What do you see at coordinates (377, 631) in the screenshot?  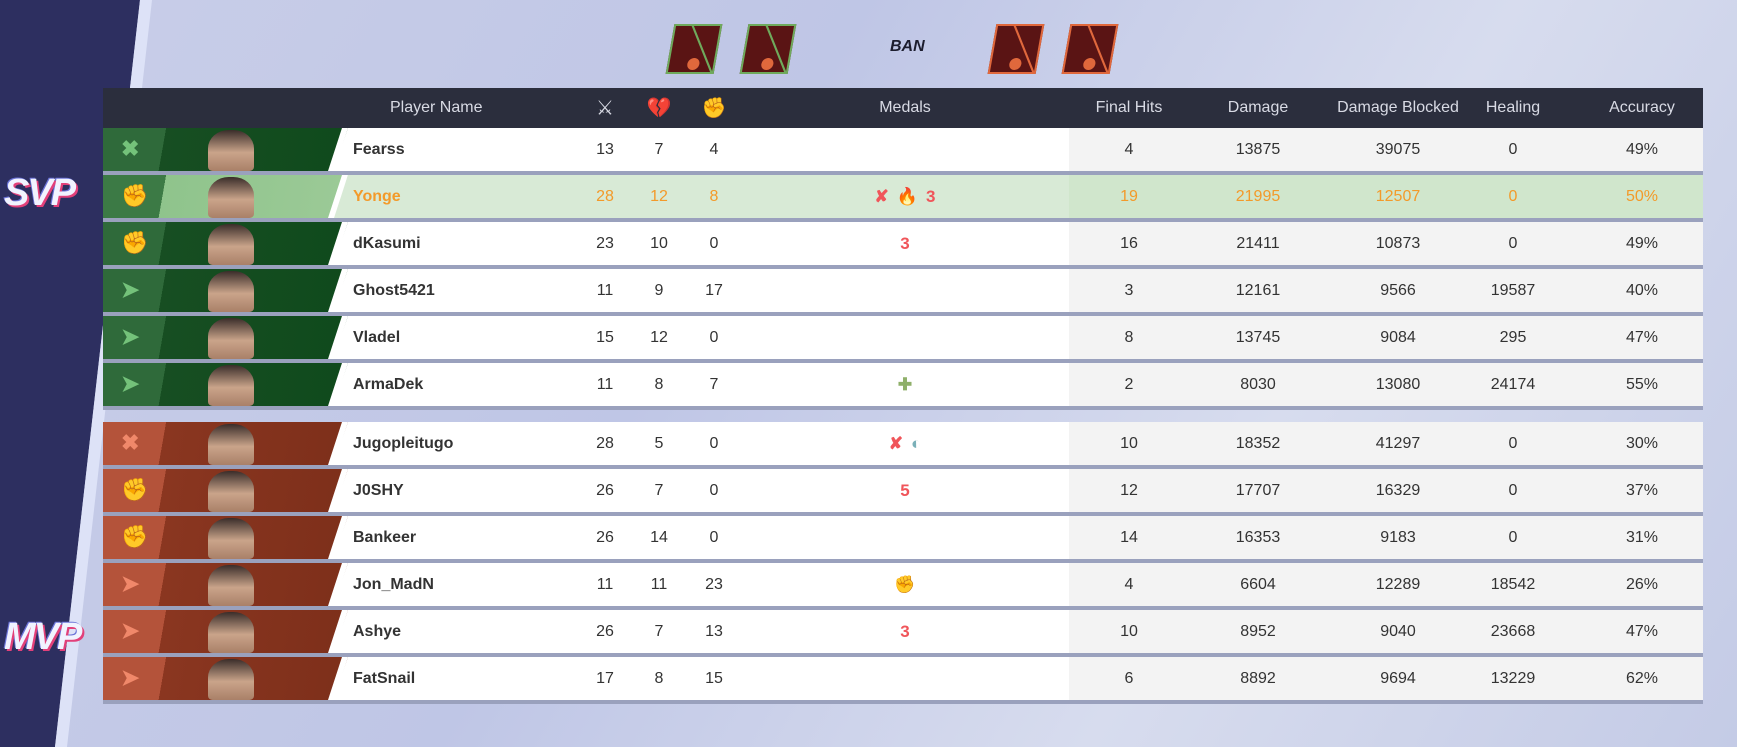 I see `player-name: Ashye` at bounding box center [377, 631].